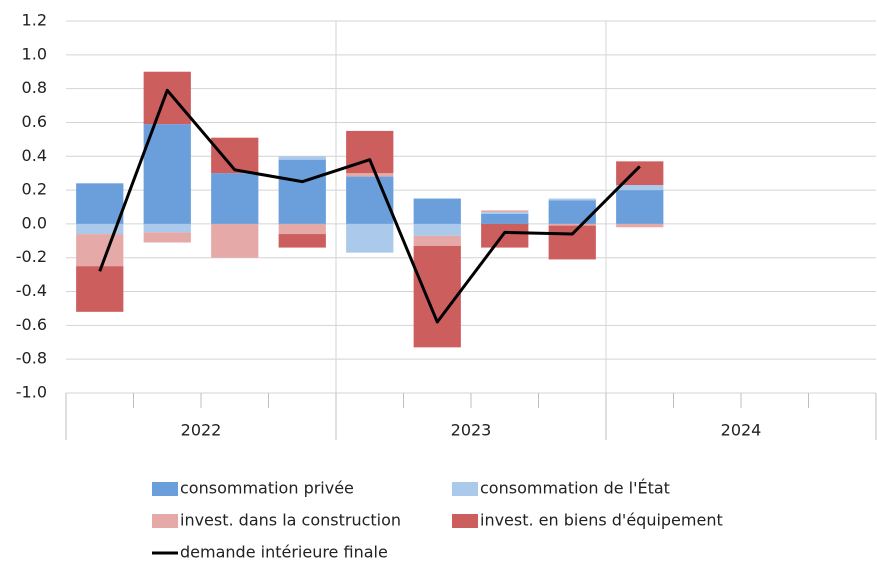 The height and width of the screenshot is (565, 877). Describe the element at coordinates (31, 256) in the screenshot. I see `y-tick-label: -0.2` at that location.